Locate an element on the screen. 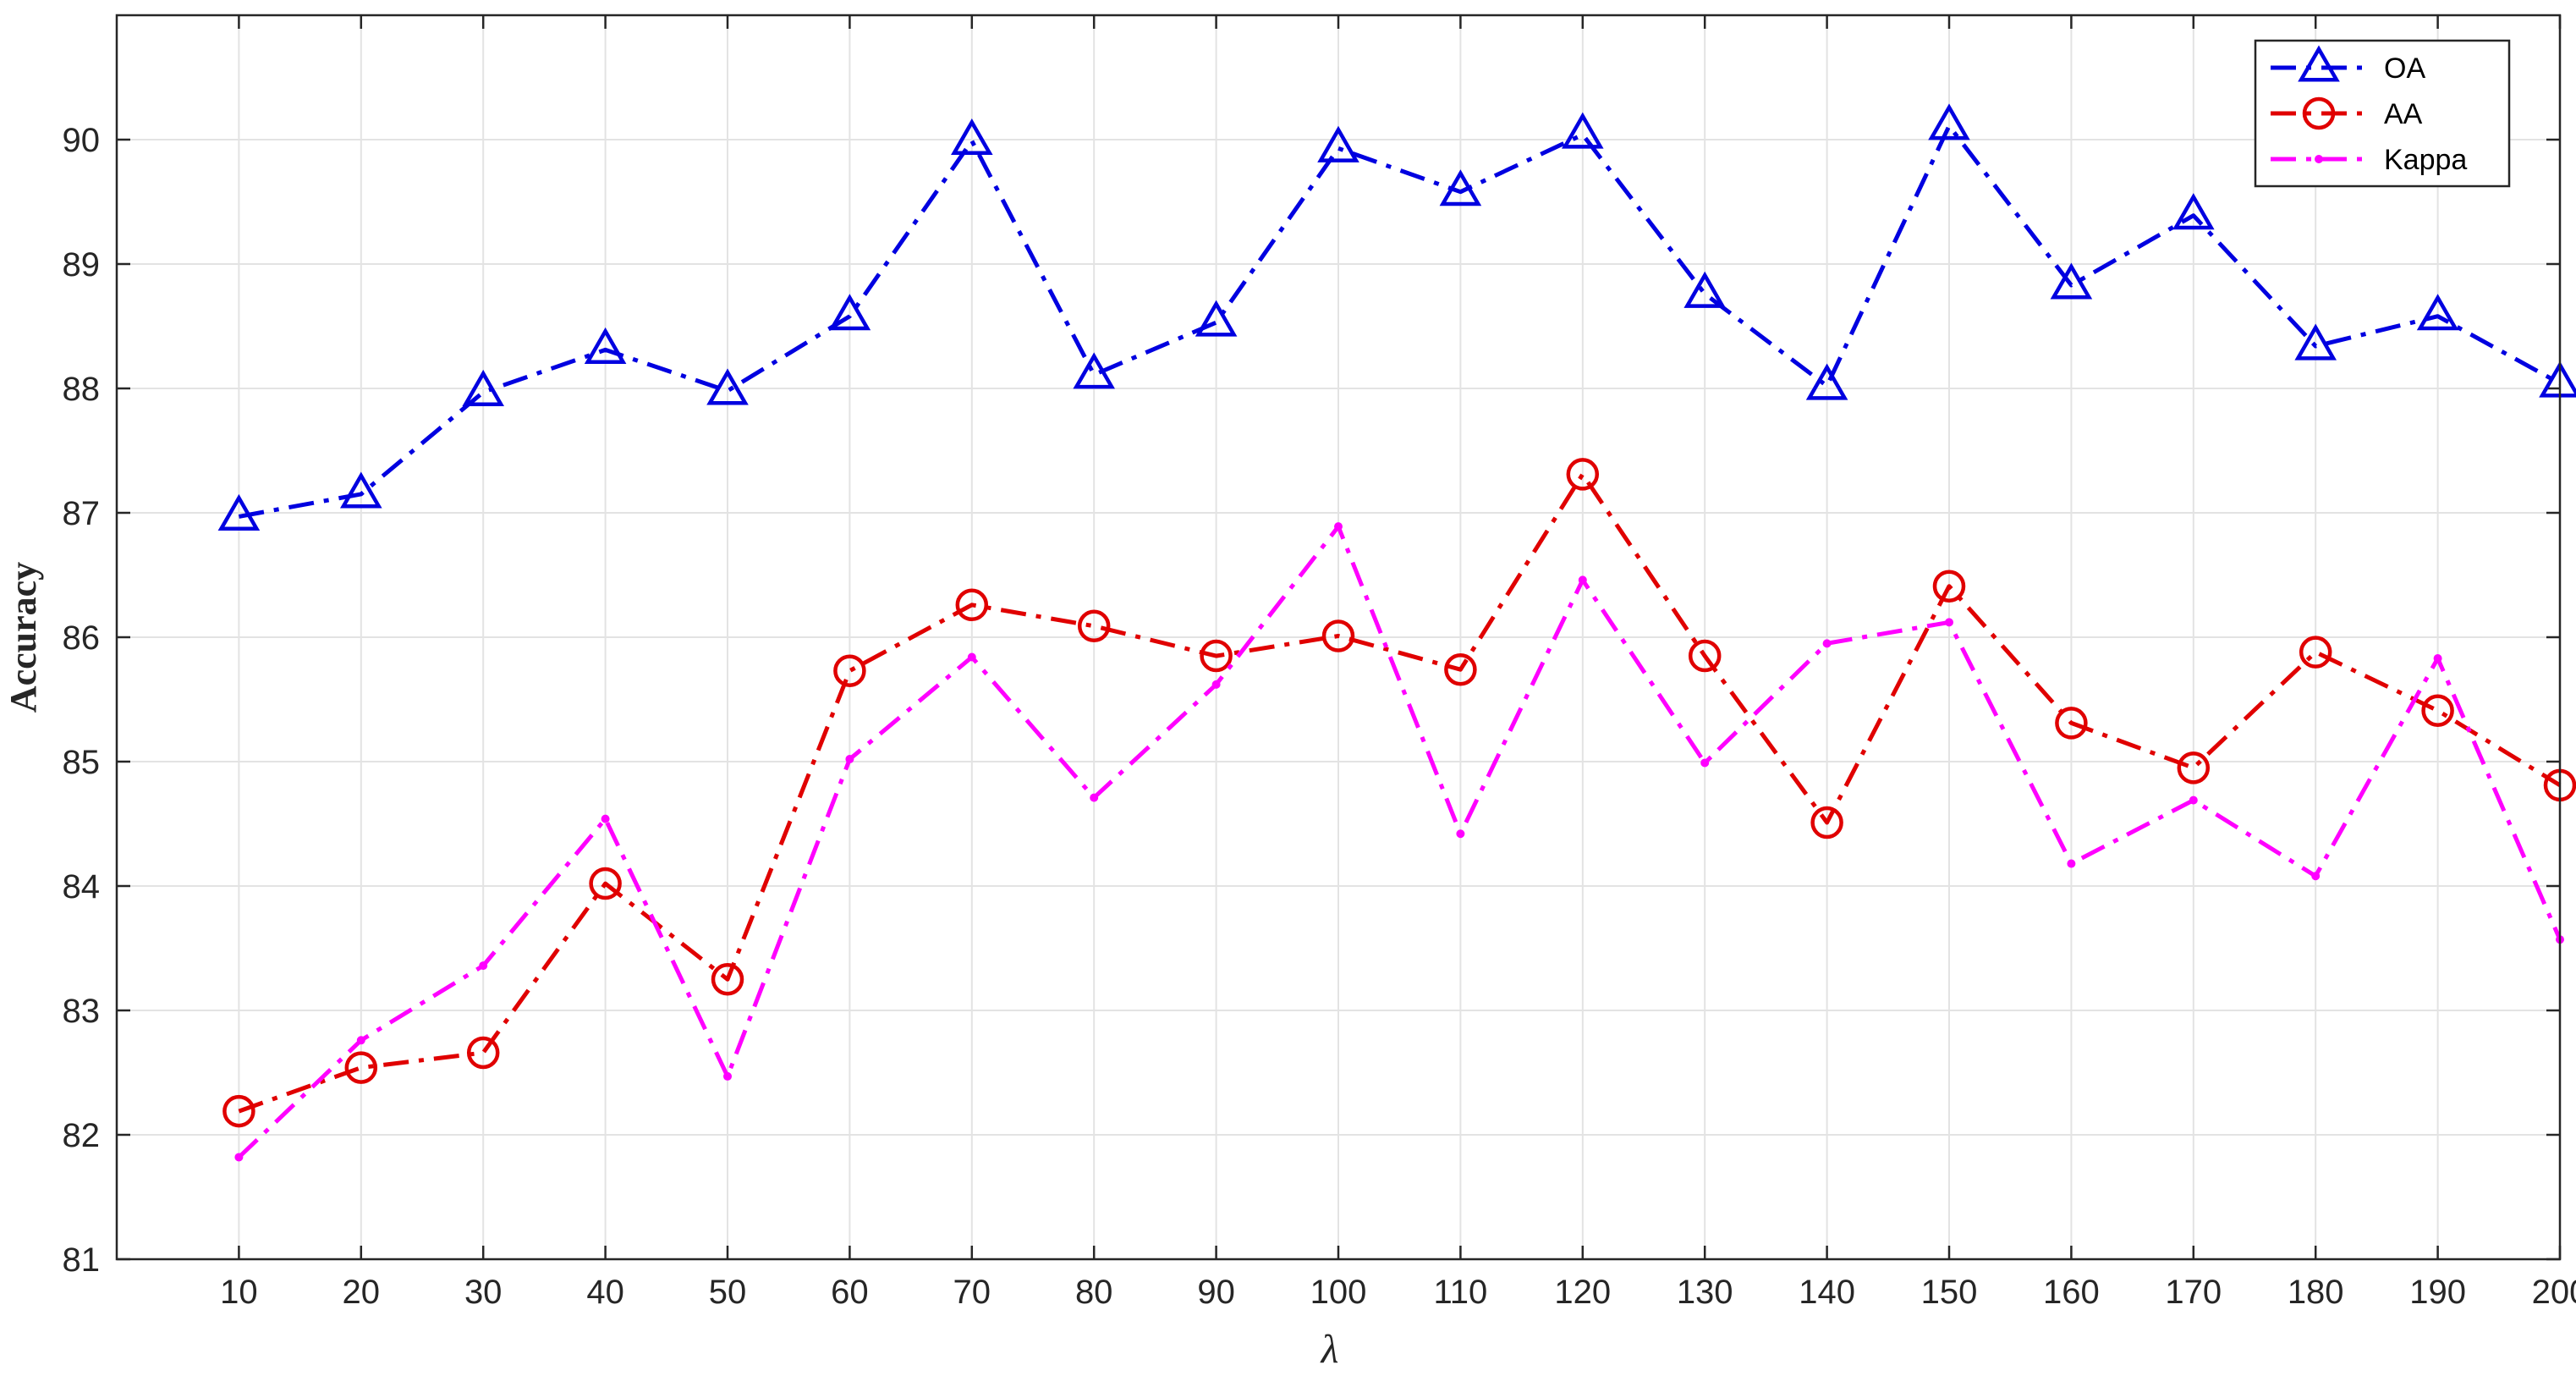 This screenshot has width=2576, height=1376. legend-label-oa: OA is located at coordinates (2404, 68).